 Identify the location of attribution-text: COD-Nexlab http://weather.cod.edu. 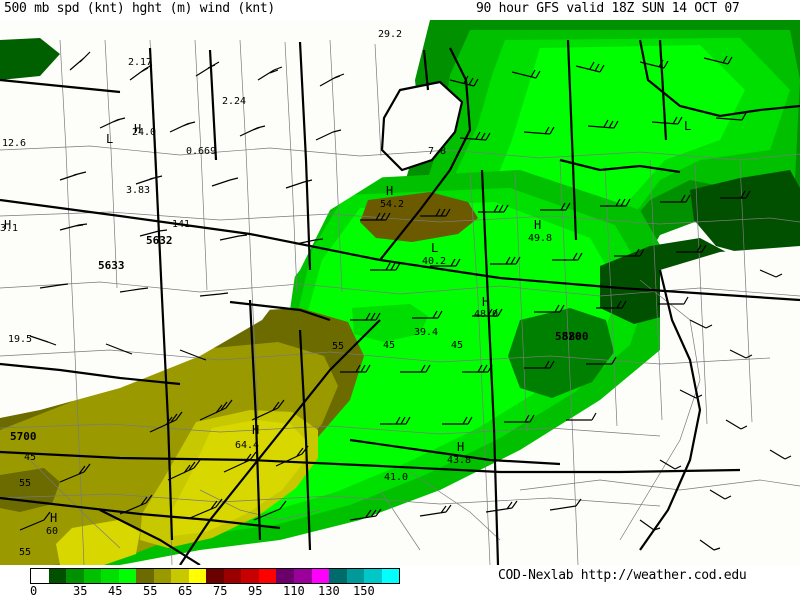
(622, 575).